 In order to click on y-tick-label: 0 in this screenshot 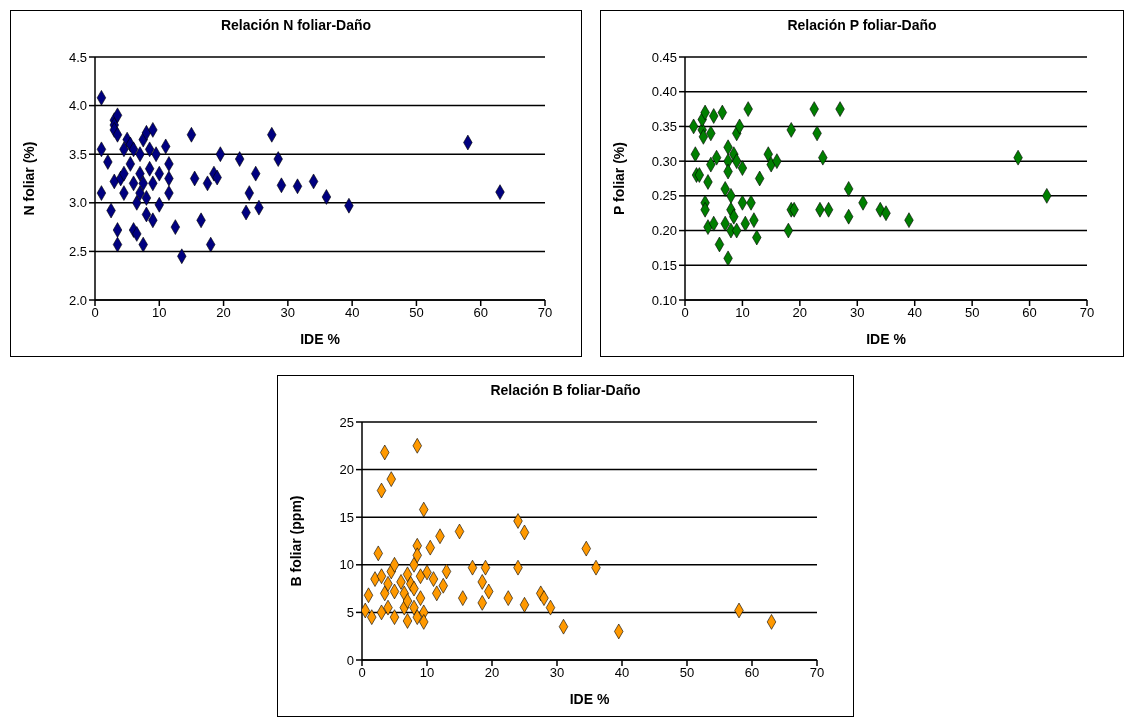, I will do `click(350, 660)`.